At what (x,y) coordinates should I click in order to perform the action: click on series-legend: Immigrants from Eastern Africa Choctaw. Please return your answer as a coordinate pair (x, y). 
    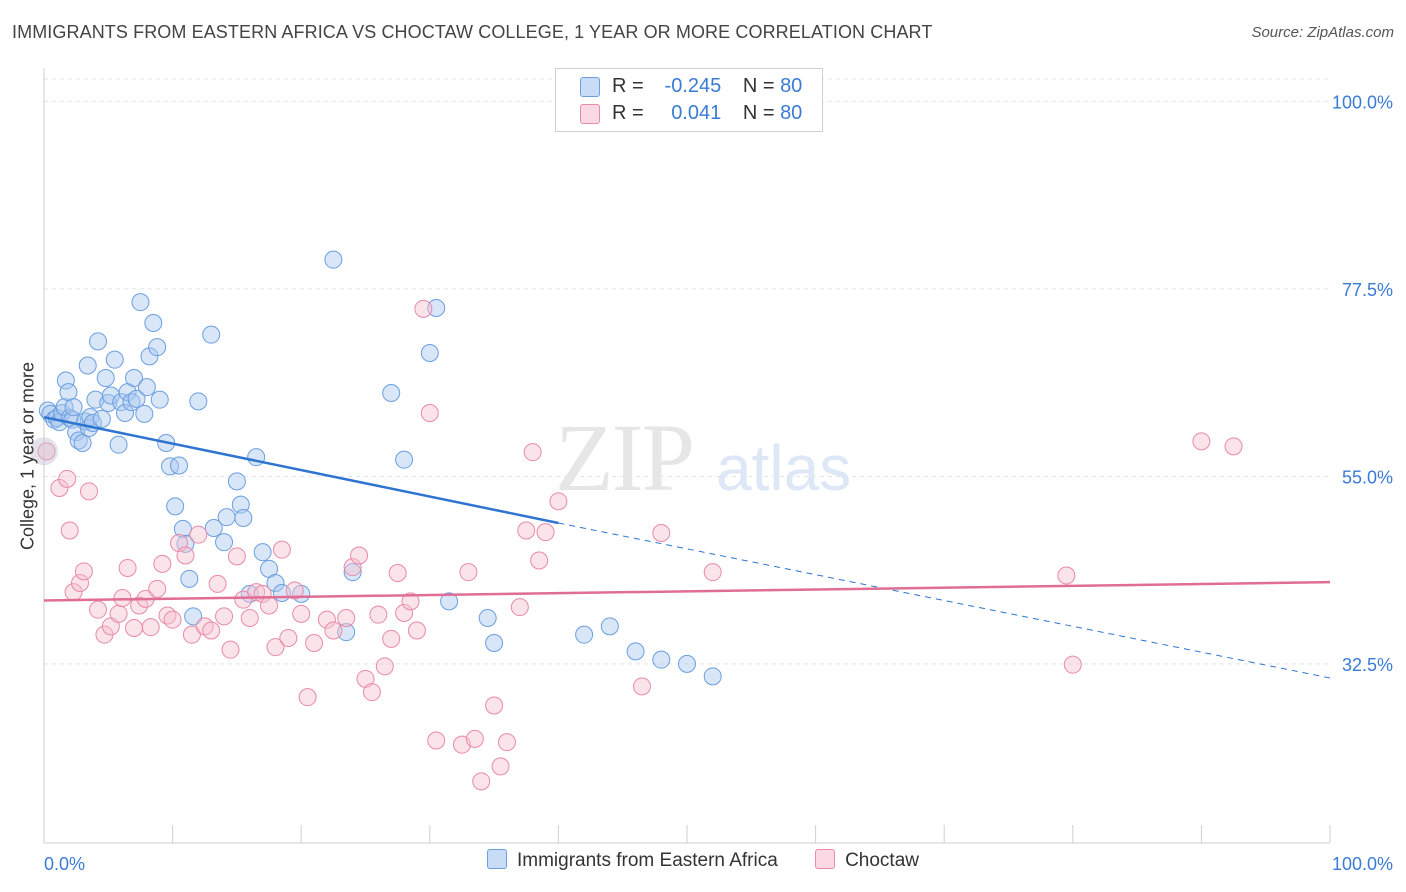
    Looking at the image, I should click on (703, 860).